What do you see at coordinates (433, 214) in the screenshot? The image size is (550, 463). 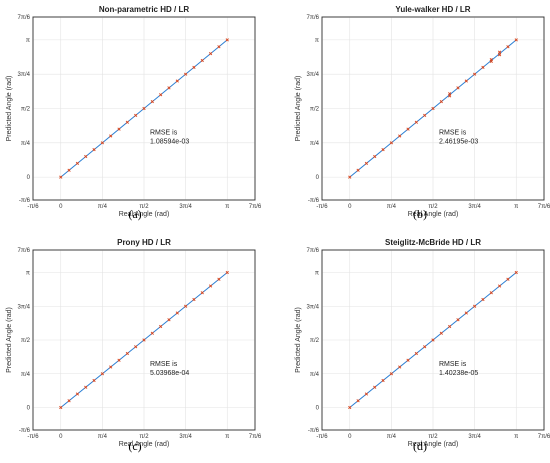 I see `x-axis-label: Real Angle (rad)` at bounding box center [433, 214].